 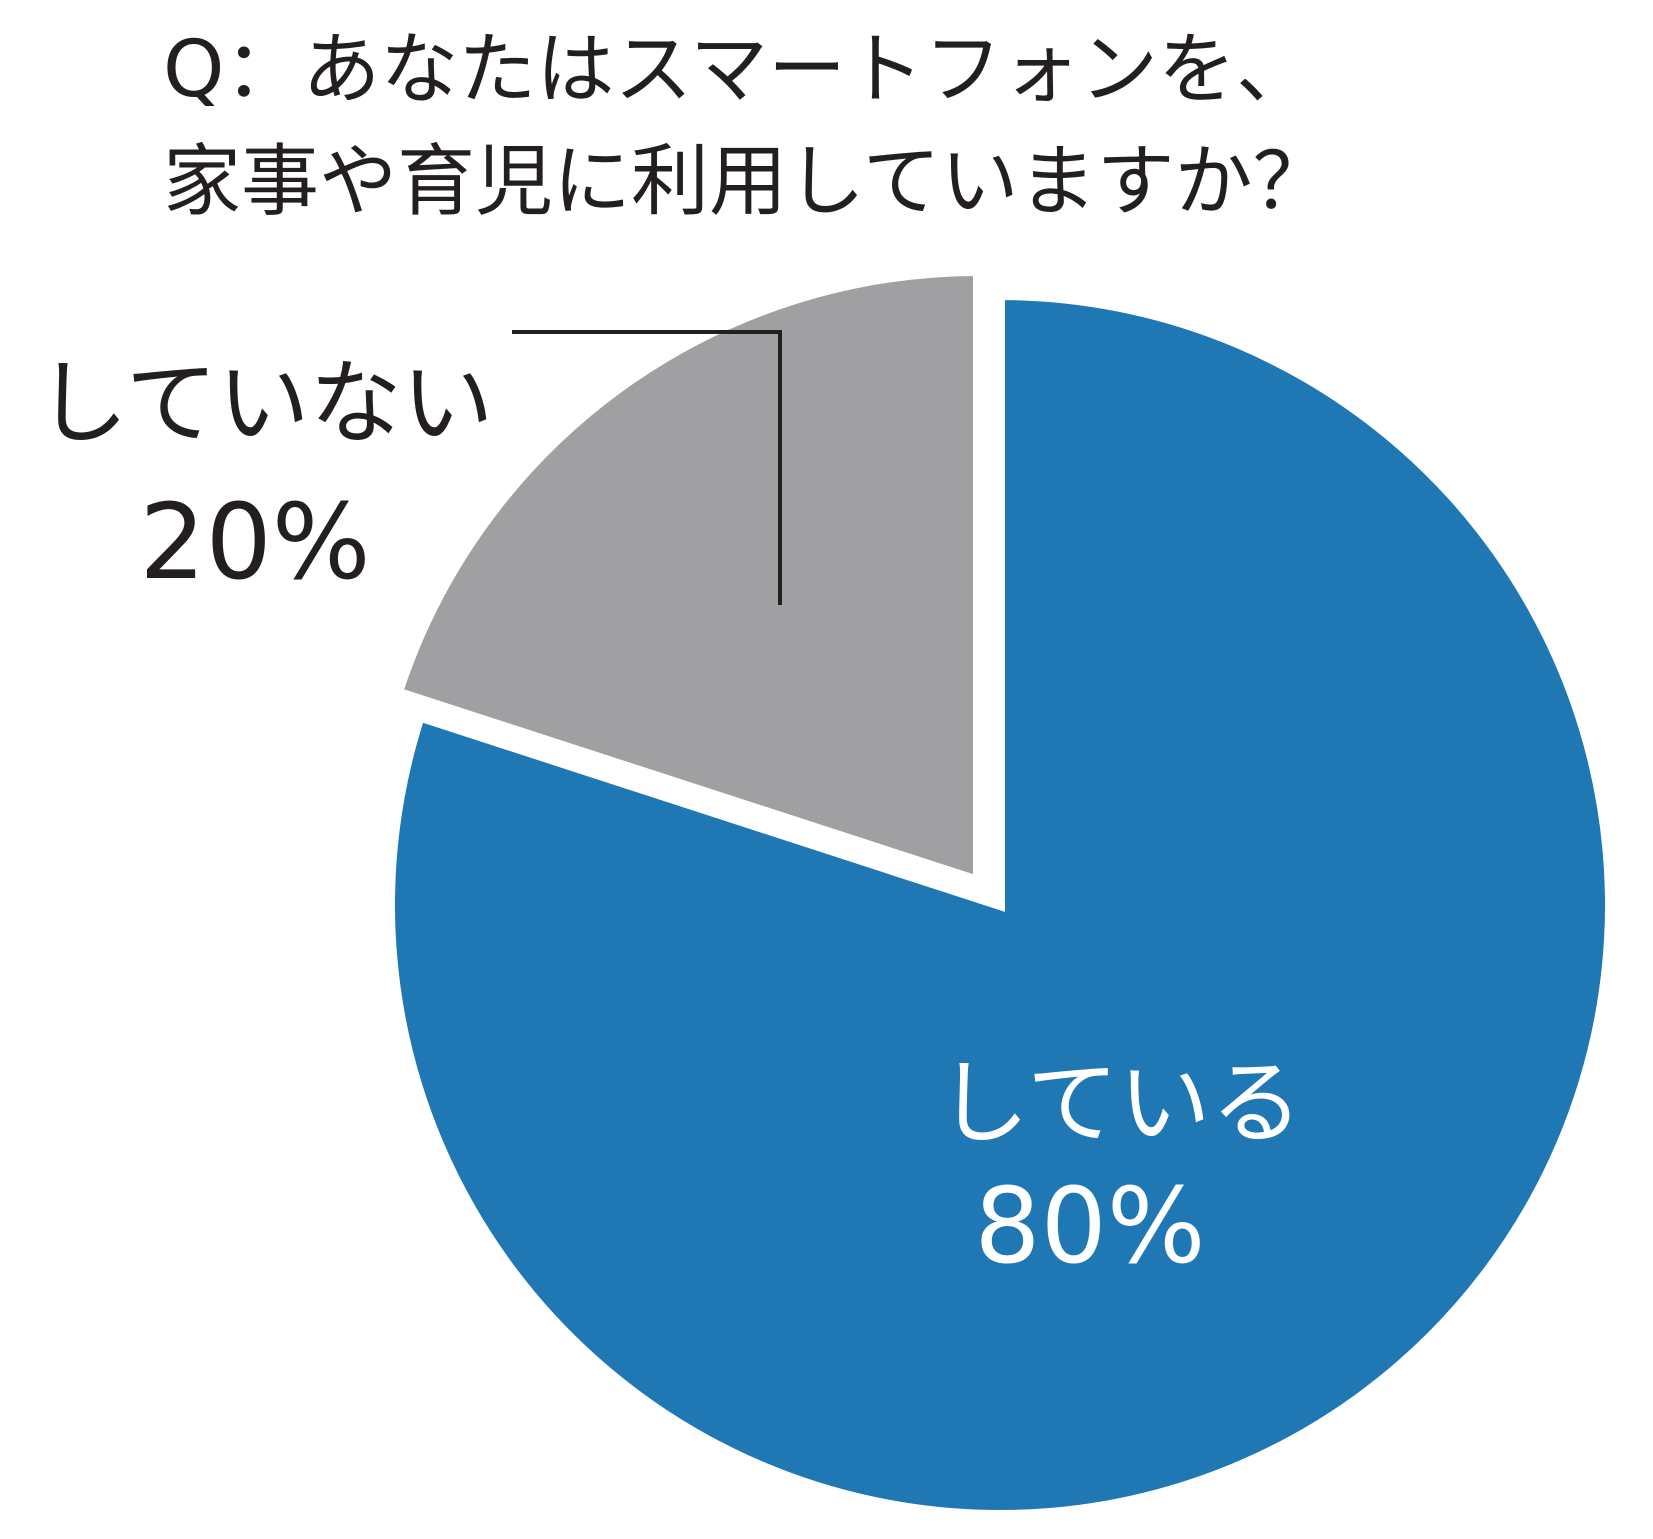 I want to click on chart-title-line-2: 家事や育児に利用していますか？, so click(x=747, y=182).